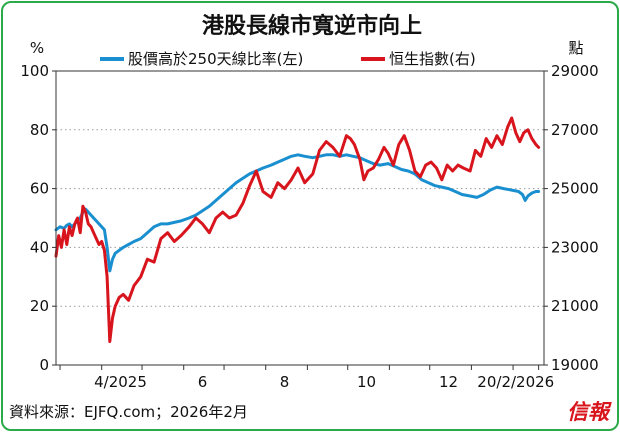 The width and height of the screenshot is (620, 432). I want to click on right-axis-ticks: 19000 21000 23000 25000 27000 29000, so click(571, 218).